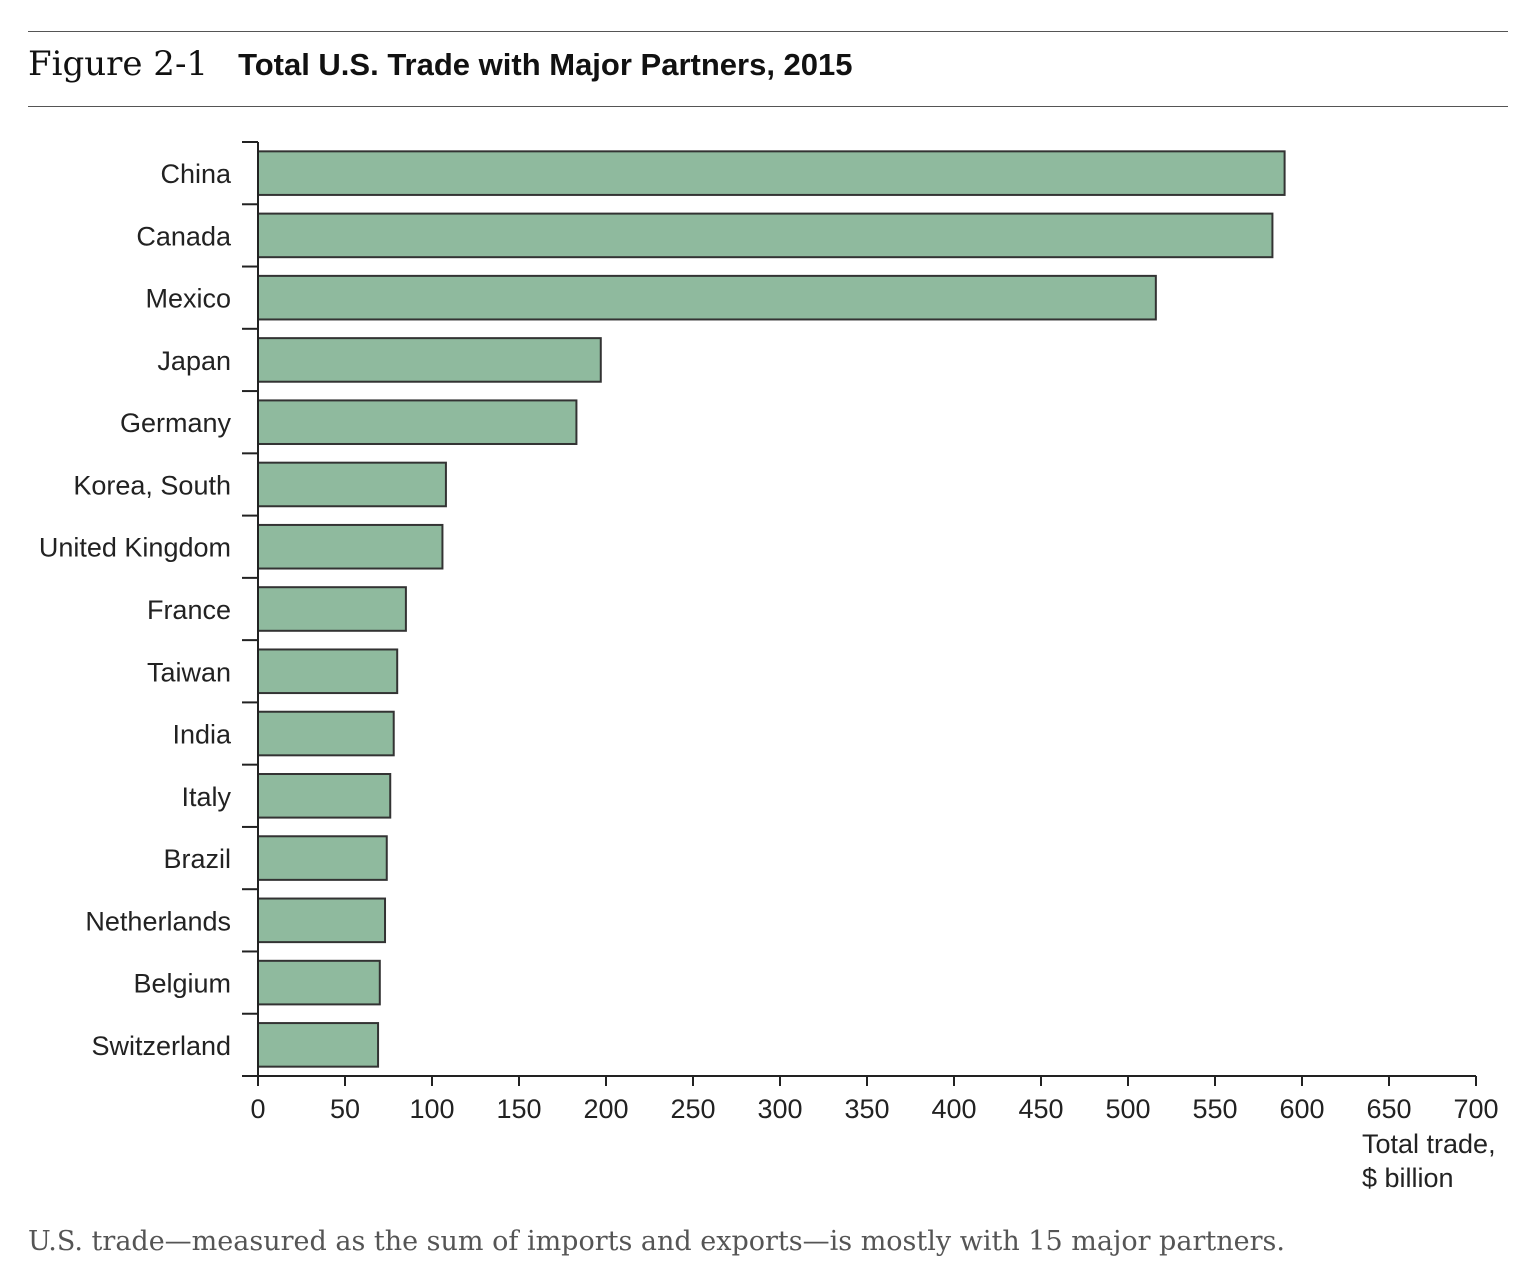 The image size is (1532, 1282). What do you see at coordinates (326, 733) in the screenshot?
I see `bar-india` at bounding box center [326, 733].